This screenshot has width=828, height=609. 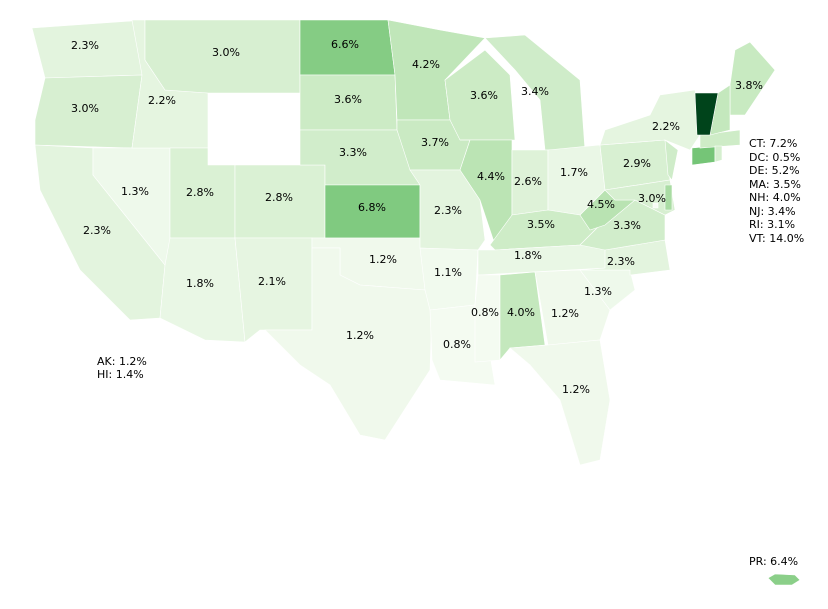 What do you see at coordinates (541, 224) in the screenshot?
I see `value-label: 3.5%` at bounding box center [541, 224].